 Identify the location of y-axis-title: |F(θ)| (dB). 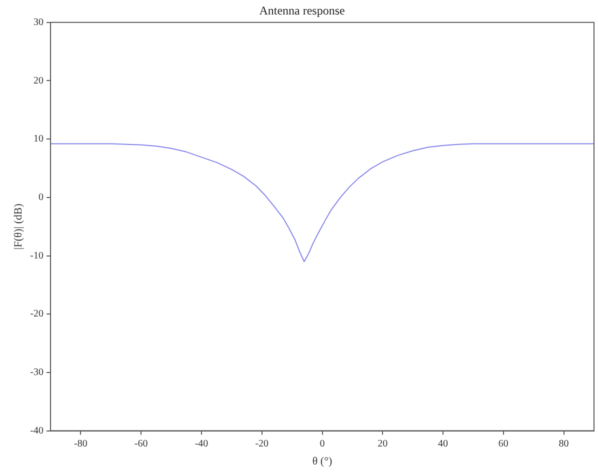
(18, 226).